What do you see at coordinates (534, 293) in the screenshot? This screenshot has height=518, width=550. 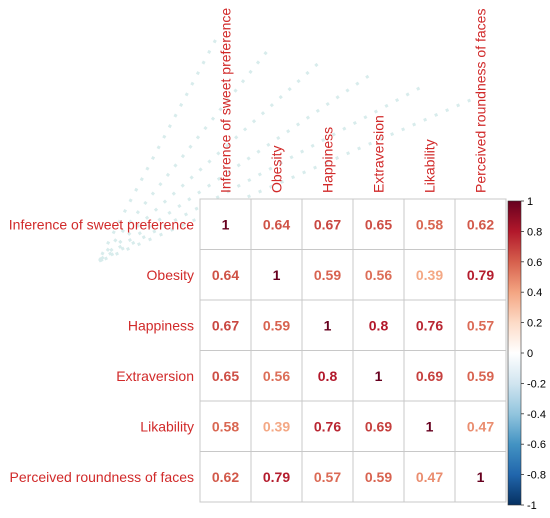 I see `legend-tick-label: 0.4` at bounding box center [534, 293].